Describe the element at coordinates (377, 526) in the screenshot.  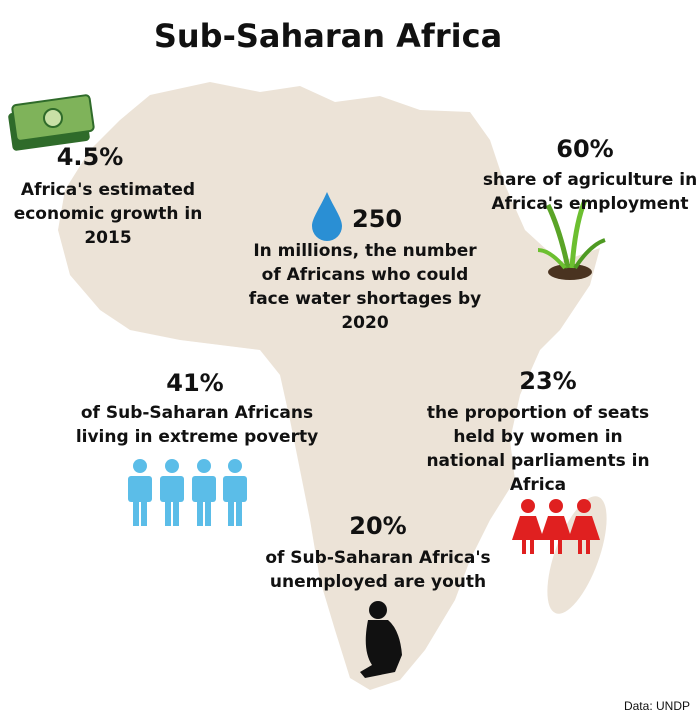
I see `stat-value: 20%` at that location.